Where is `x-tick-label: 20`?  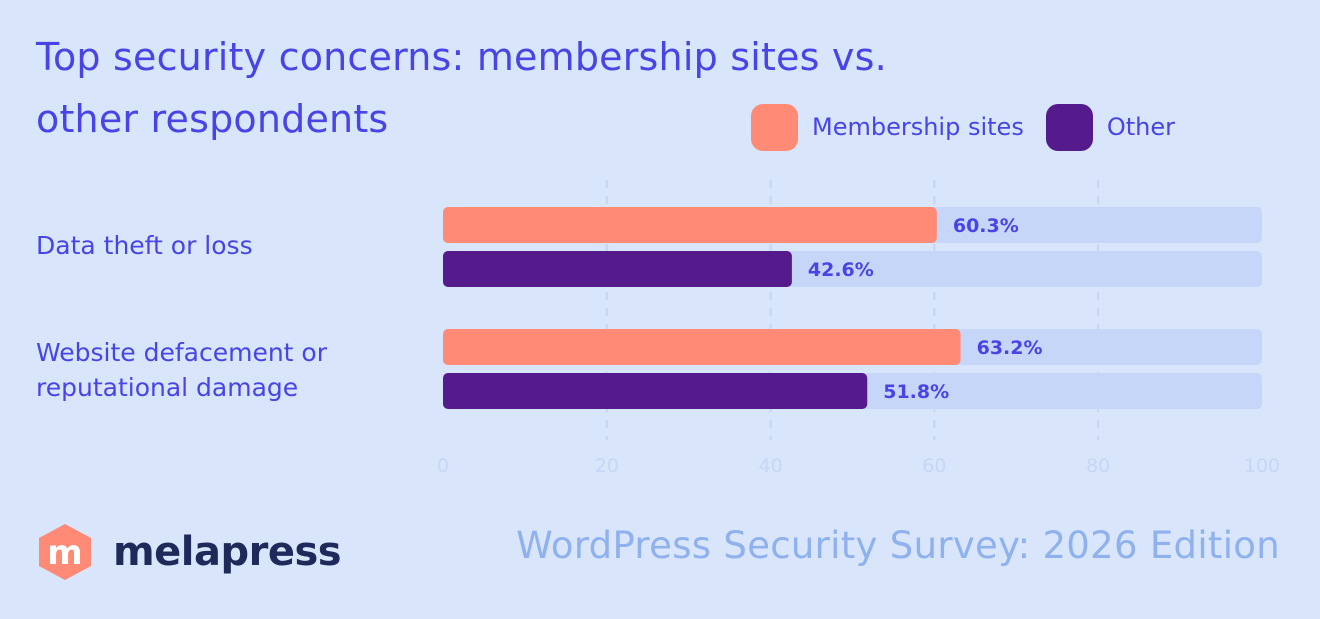 x-tick-label: 20 is located at coordinates (607, 466).